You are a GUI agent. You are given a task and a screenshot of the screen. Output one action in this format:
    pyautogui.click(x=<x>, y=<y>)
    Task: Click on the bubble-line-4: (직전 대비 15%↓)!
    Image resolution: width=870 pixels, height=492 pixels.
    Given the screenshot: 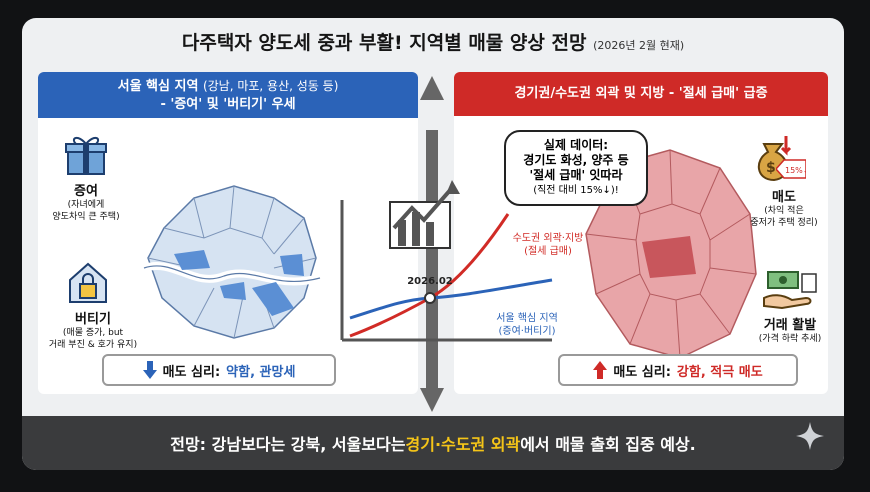 What is the action you would take?
    pyautogui.click(x=576, y=190)
    